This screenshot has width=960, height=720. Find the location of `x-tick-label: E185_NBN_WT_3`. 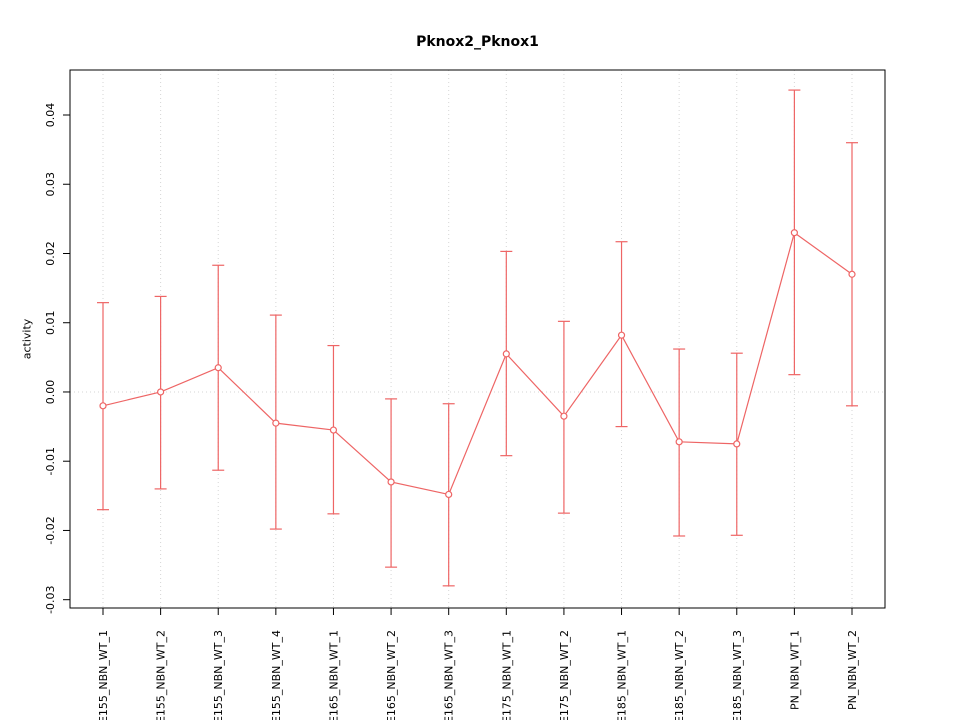

x-tick-label: E185_NBN_WT_3 is located at coordinates (737, 675).